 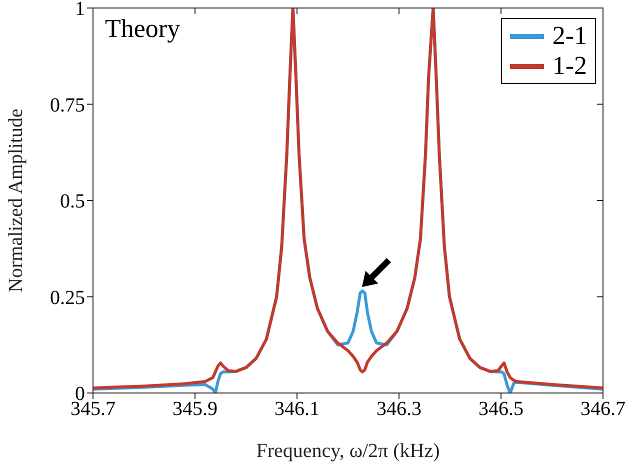 What do you see at coordinates (297, 409) in the screenshot?
I see `x-tick-label: 346.1` at bounding box center [297, 409].